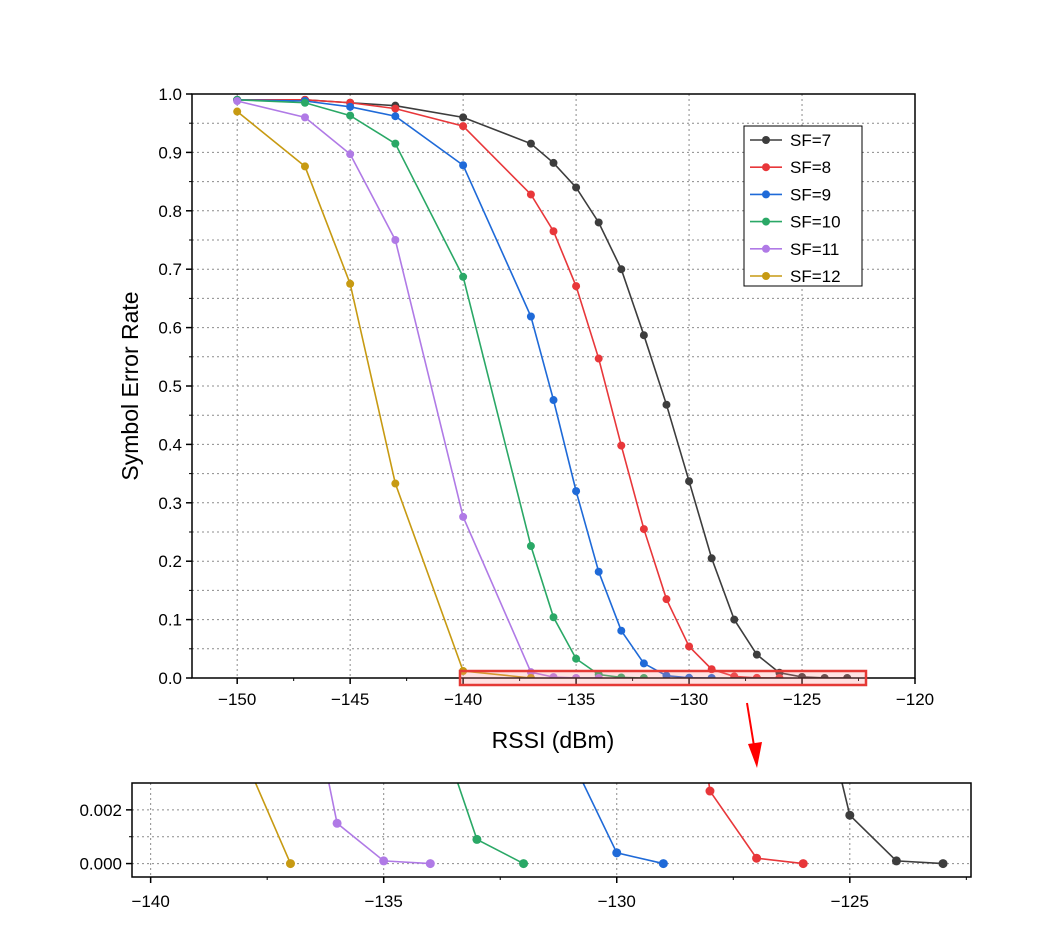 Image resolution: width=1063 pixels, height=945 pixels. What do you see at coordinates (689, 699) in the screenshot?
I see `x-tick-label: −130` at bounding box center [689, 699].